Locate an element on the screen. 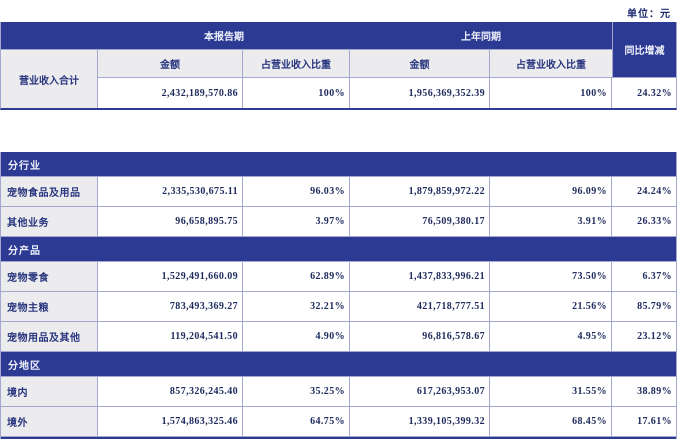 This screenshot has width=677, height=439. yoy-change: 23.12% is located at coordinates (644, 337).